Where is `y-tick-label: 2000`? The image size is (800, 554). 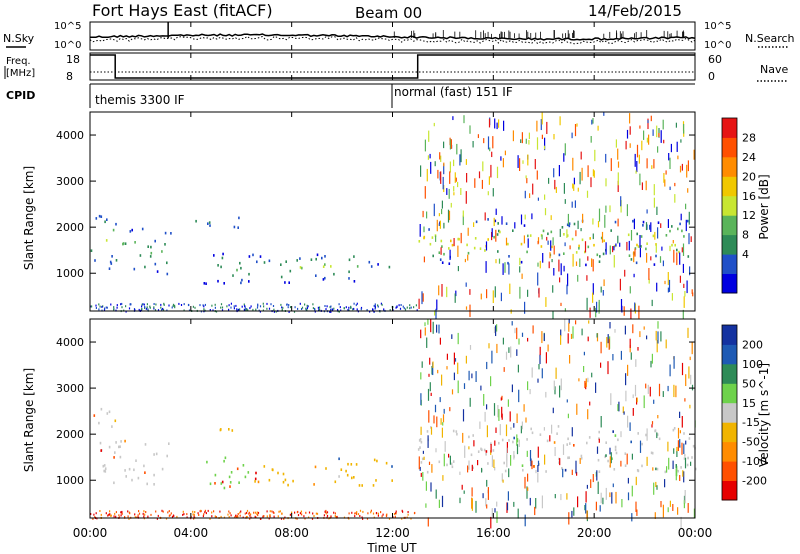
y-tick-label: 2000 is located at coordinates (70, 434).